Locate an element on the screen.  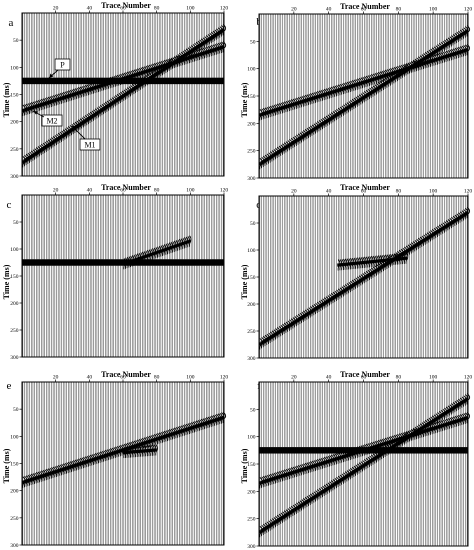
y-tick-label: 200 is located at coordinates (14, 304).